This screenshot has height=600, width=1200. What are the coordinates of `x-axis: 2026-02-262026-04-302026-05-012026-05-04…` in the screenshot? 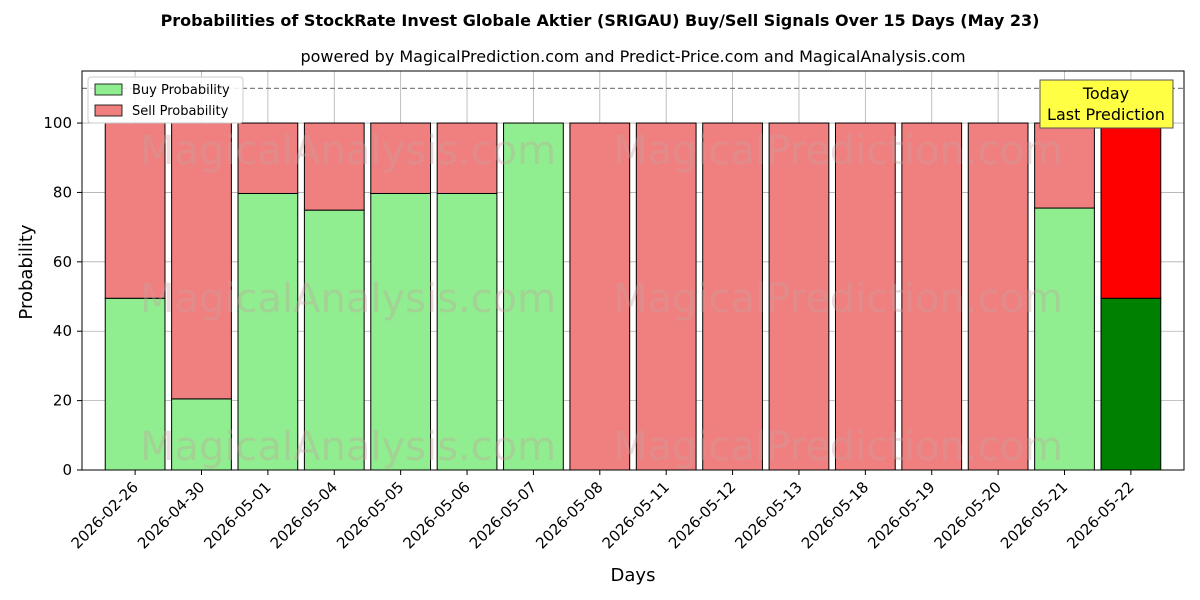 It's located at (603, 511).